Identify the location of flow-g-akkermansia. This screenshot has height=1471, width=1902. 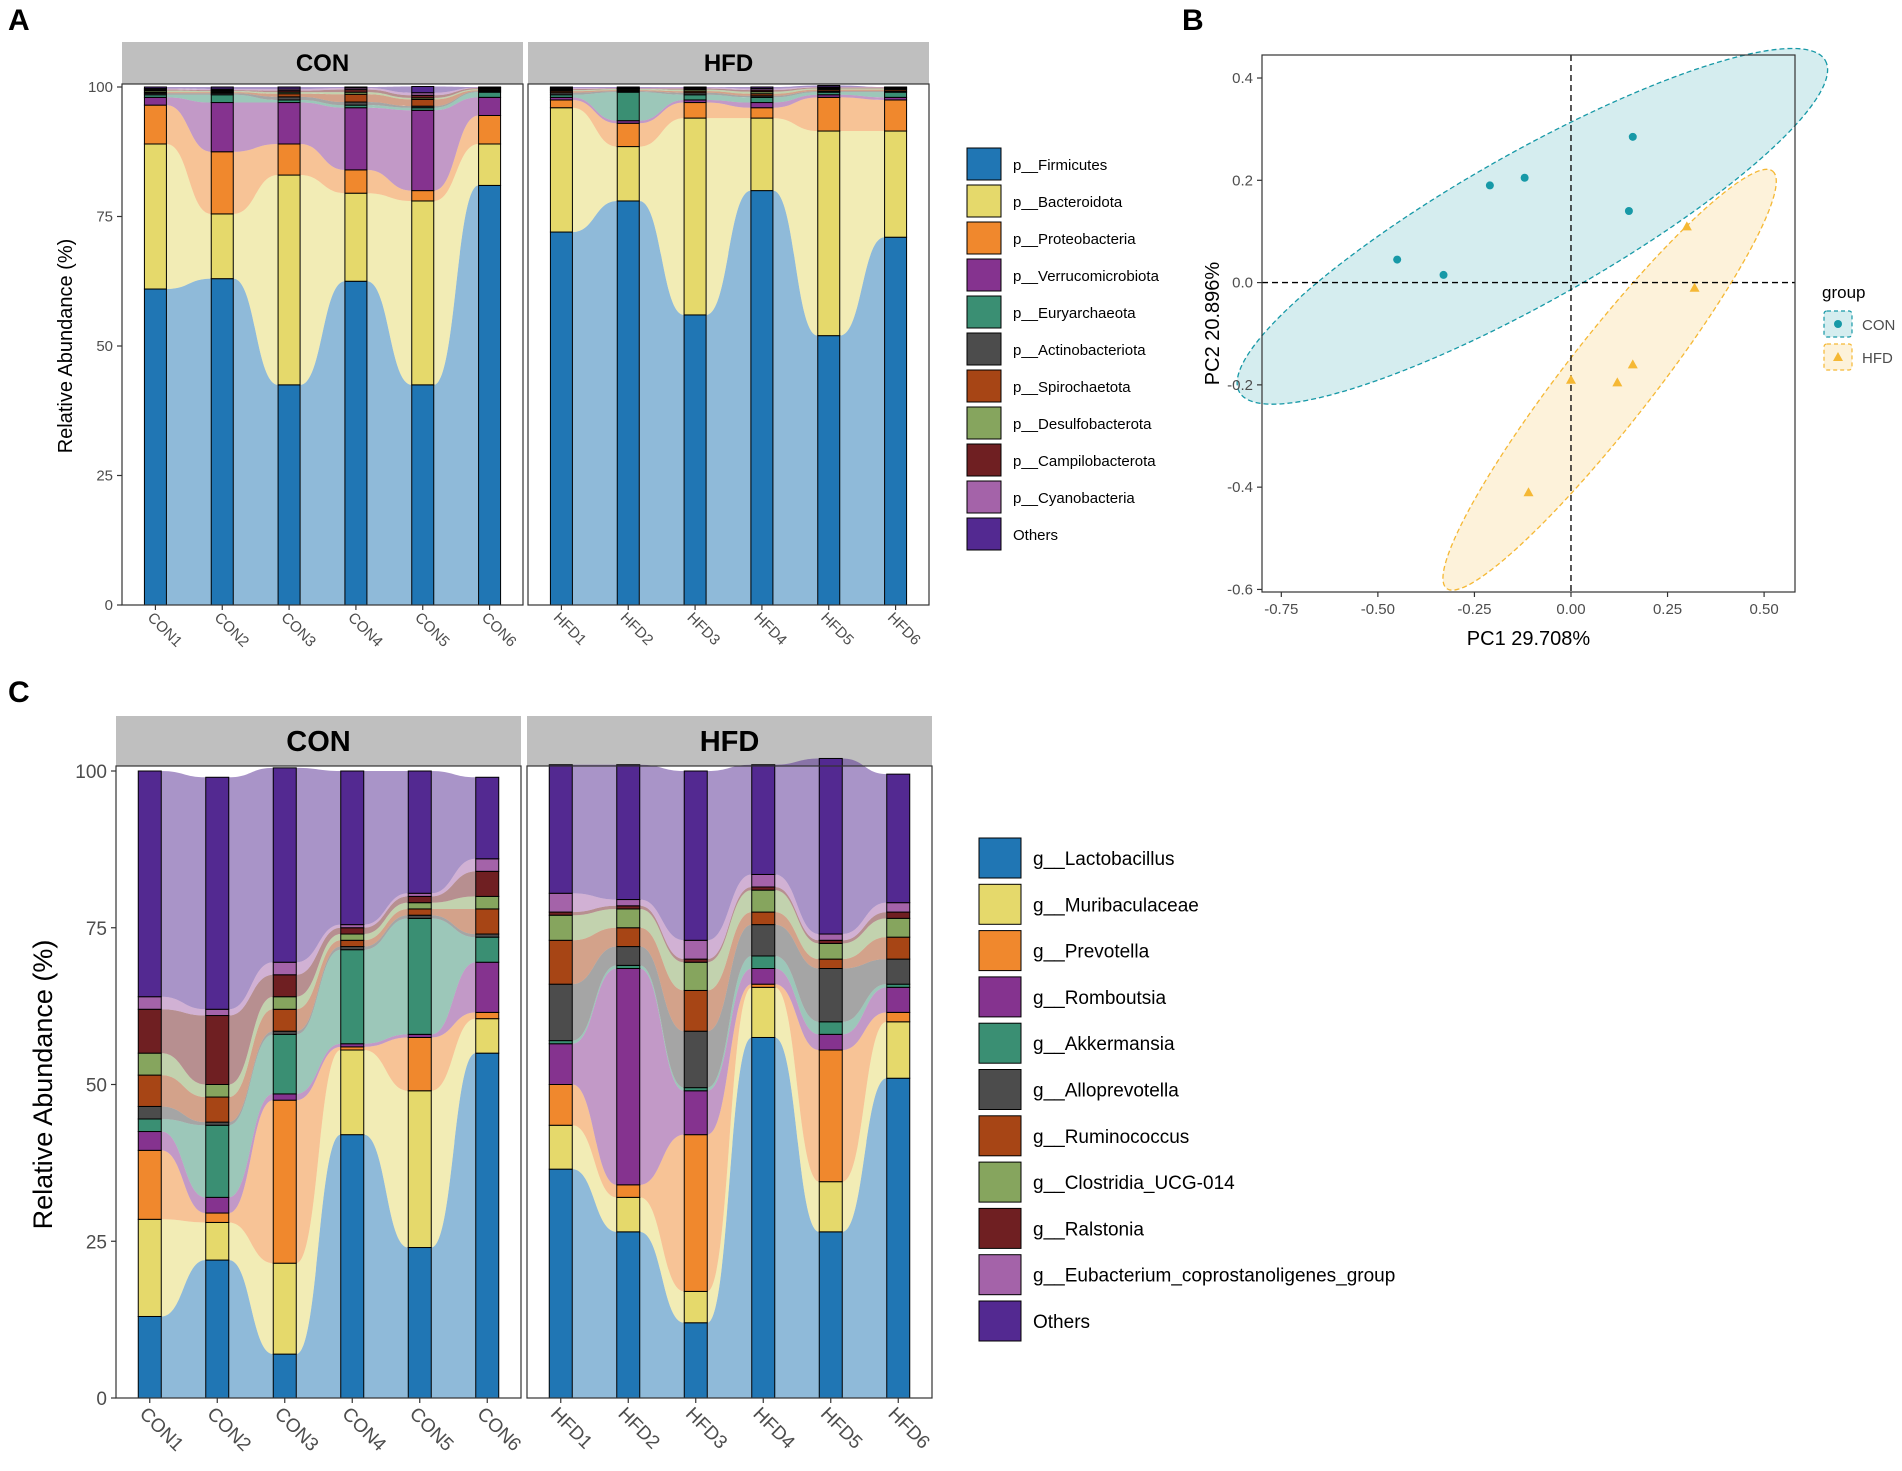
(797, 995).